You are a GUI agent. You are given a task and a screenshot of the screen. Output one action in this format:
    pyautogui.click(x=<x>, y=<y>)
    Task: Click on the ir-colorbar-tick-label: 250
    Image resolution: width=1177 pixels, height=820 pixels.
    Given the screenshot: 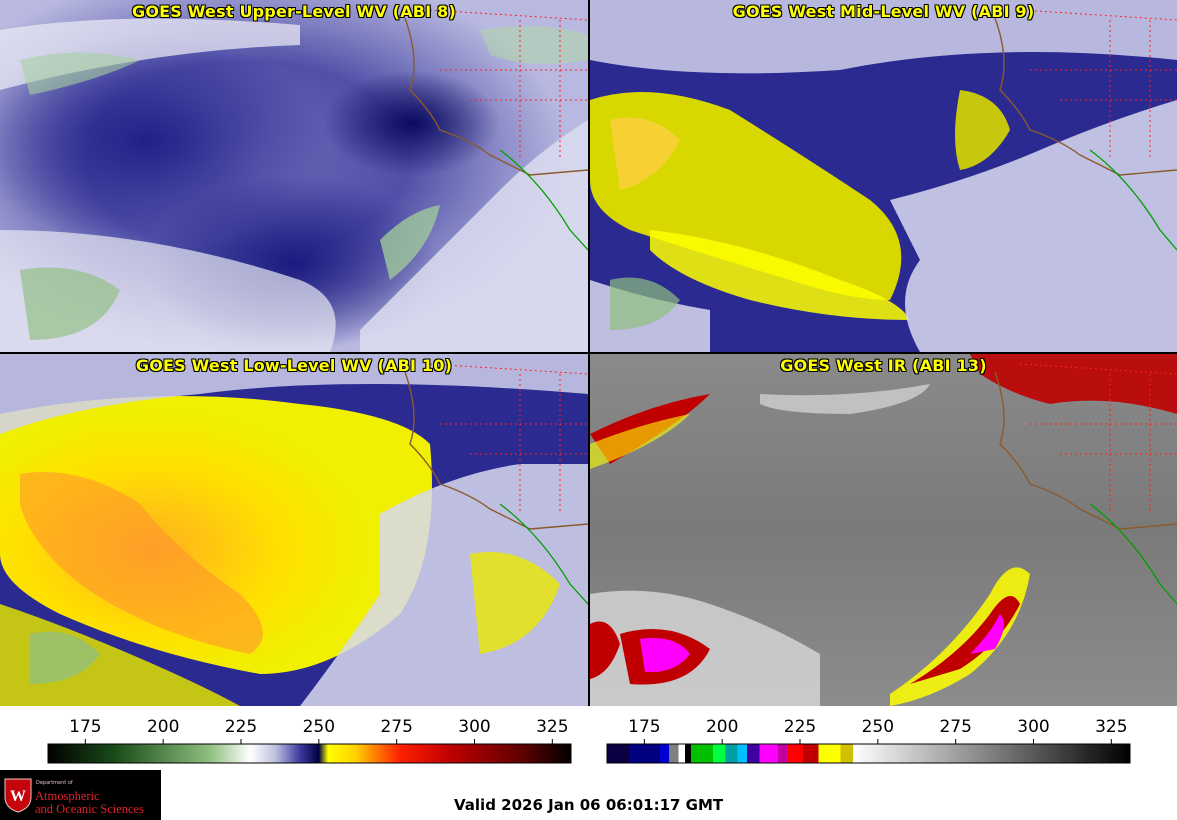 What is the action you would take?
    pyautogui.click(x=878, y=727)
    